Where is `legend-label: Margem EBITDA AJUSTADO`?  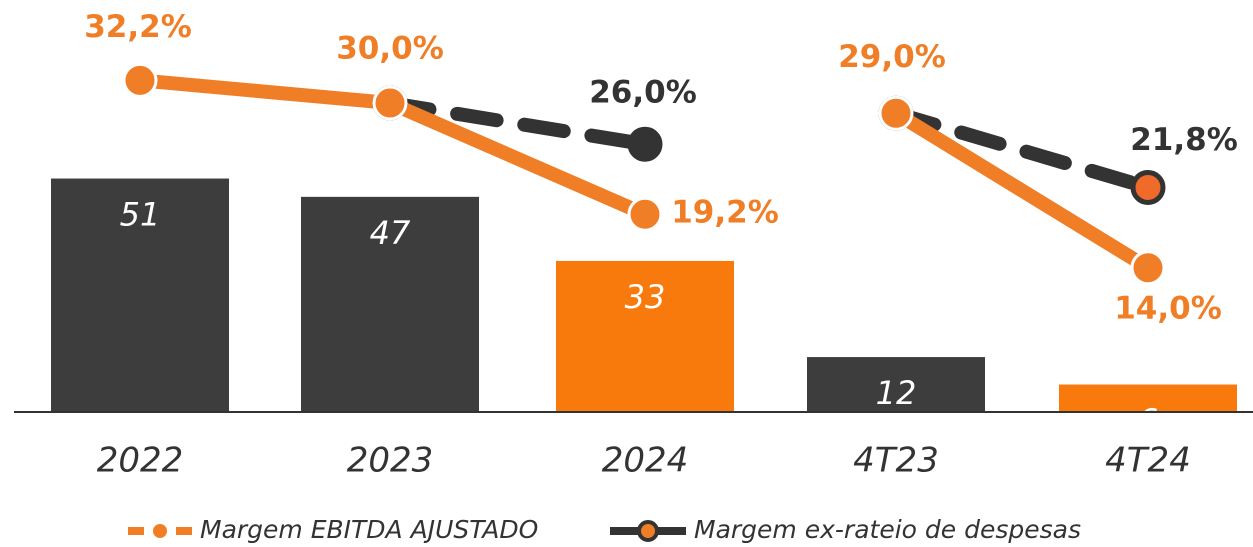 legend-label: Margem EBITDA AJUSTADO is located at coordinates (369, 529).